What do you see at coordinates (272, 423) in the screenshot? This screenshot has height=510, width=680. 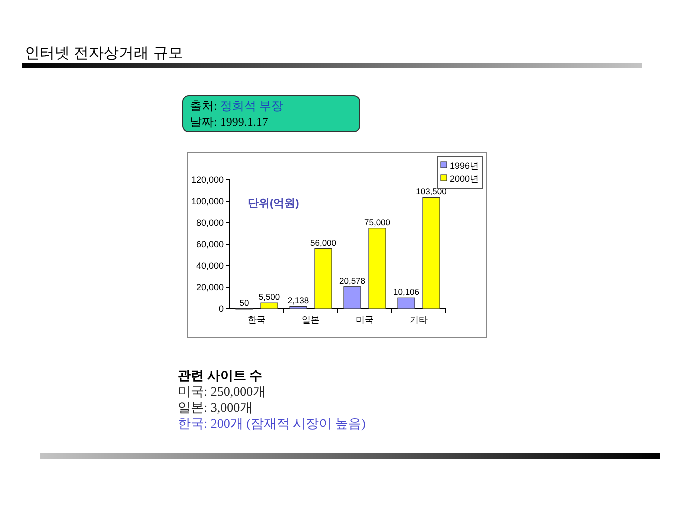 I see `text: 한국: 200개 (잠재적 시장이 높음)` at bounding box center [272, 423].